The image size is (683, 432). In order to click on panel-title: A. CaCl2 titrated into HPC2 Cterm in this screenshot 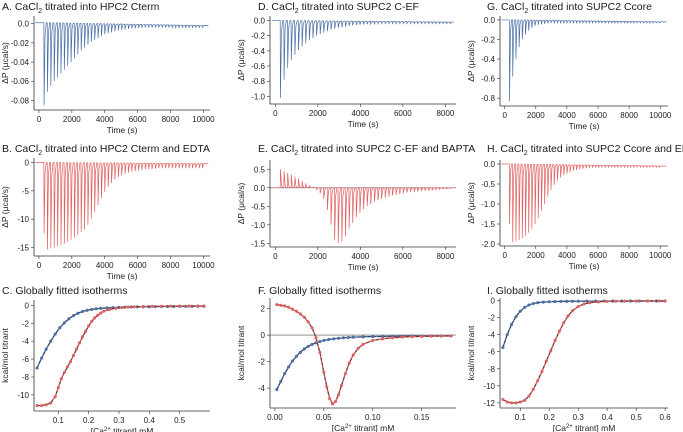, I will do `click(81, 8)`.